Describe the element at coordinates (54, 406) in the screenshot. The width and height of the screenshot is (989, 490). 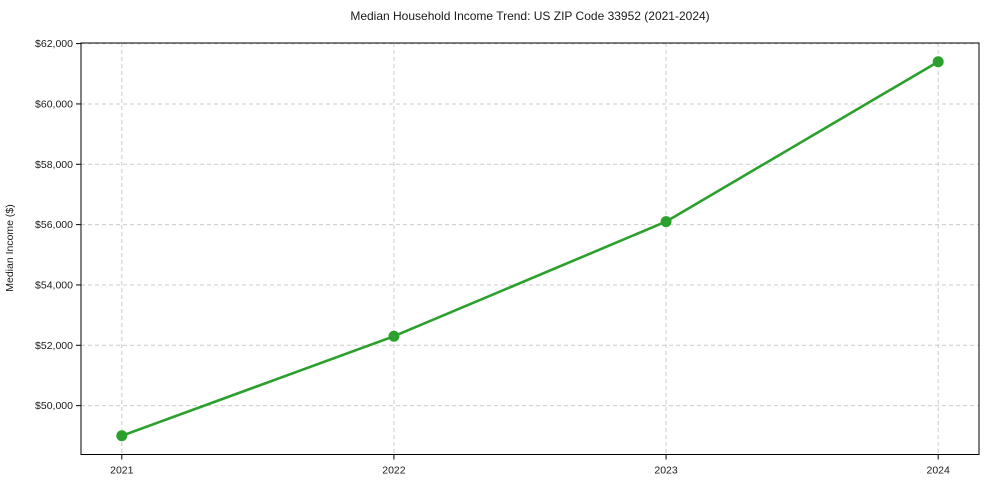
I see `y-tick-label: $50,000` at that location.